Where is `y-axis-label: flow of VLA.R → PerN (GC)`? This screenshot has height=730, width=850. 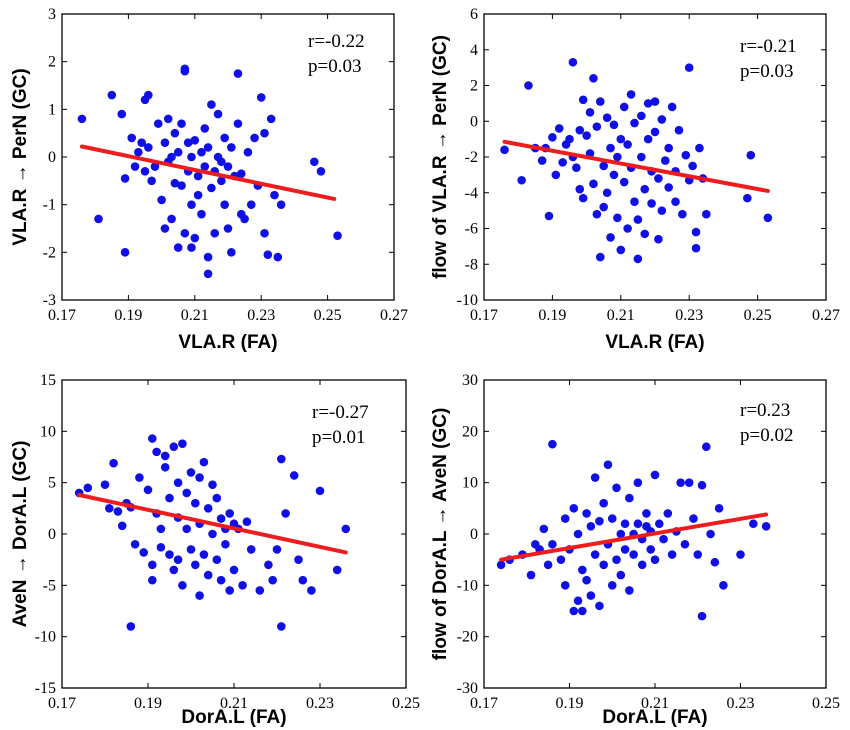
y-axis-label: flow of VLA.R → PerN (GC) is located at coordinates (440, 157).